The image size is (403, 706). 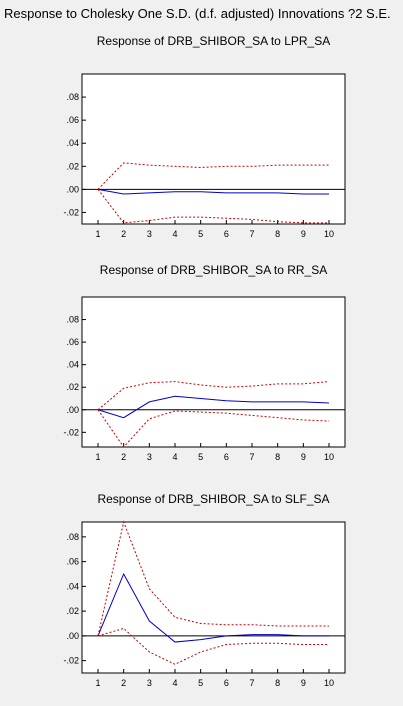 What do you see at coordinates (213, 499) in the screenshot?
I see `panel-title: Response of DRB_SHIBOR_SA to SLF_SA` at bounding box center [213, 499].